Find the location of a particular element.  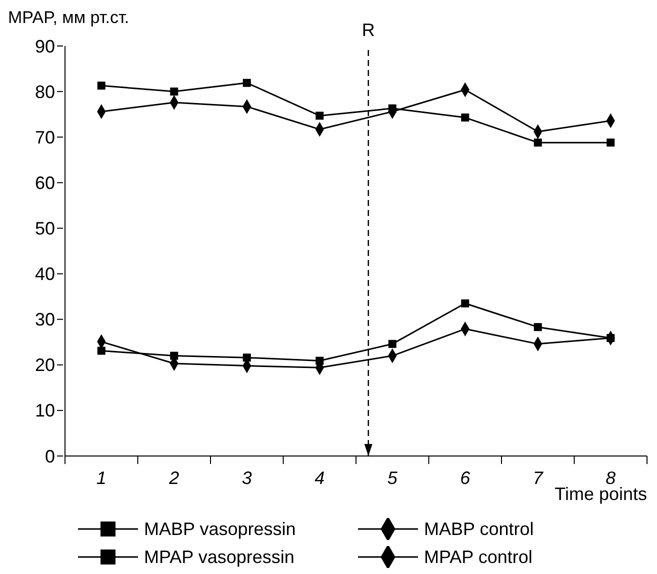

legend-label: MPAP control is located at coordinates (478, 557).